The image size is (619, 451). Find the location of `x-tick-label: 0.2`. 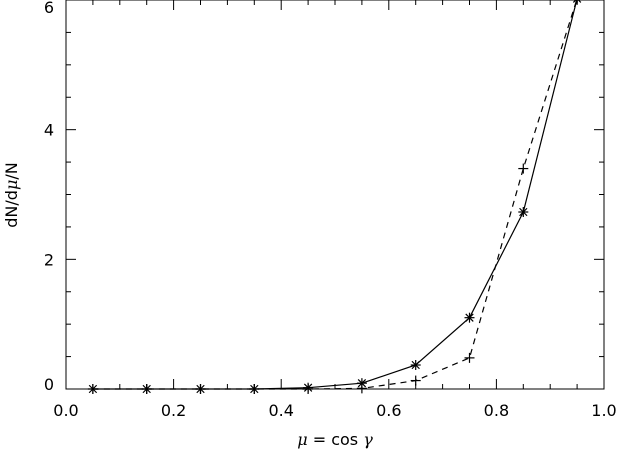

x-tick-label: 0.2 is located at coordinates (173, 410).